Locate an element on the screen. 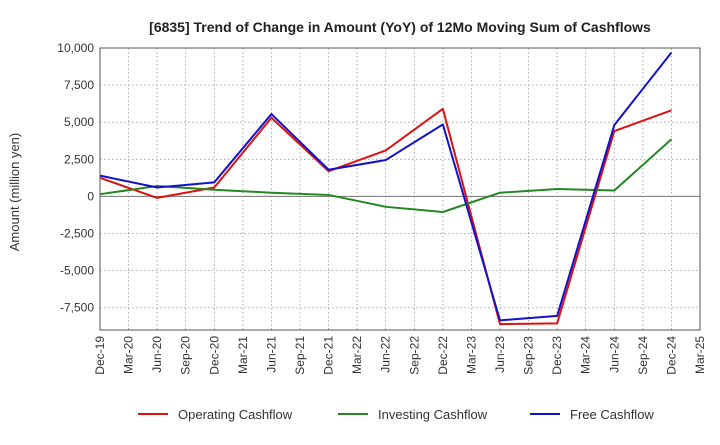 The height and width of the screenshot is (445, 720). legend-label: Investing Cashflow is located at coordinates (433, 414).